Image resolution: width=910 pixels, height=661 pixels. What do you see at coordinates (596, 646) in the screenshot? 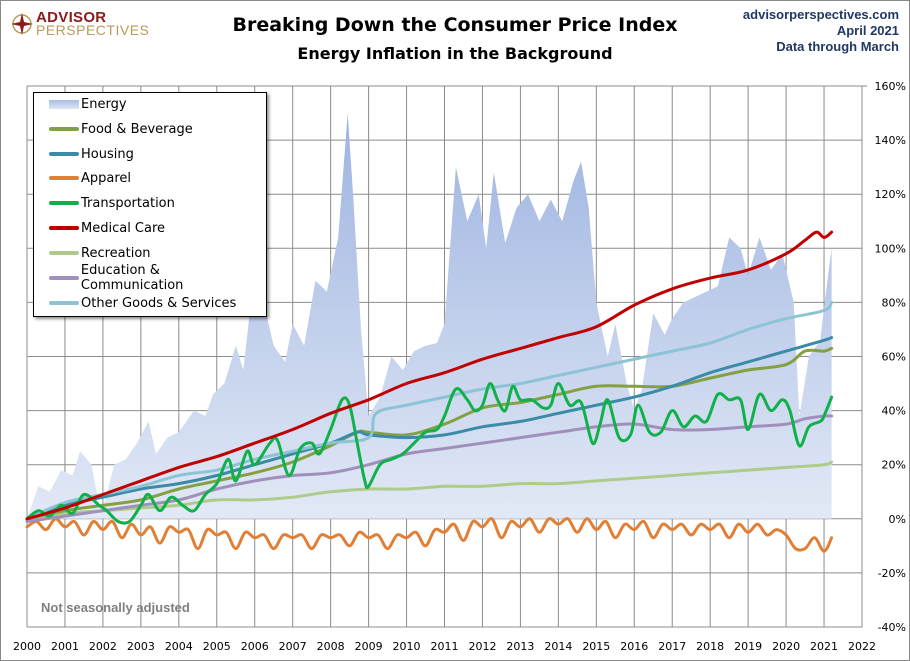
I see `x-tick-label: 2015` at bounding box center [596, 646].